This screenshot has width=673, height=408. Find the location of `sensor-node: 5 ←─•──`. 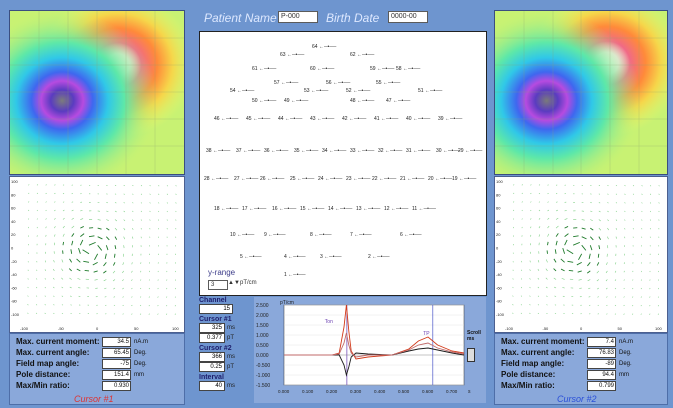

sensor-node: 5 ←─•── is located at coordinates (251, 257).